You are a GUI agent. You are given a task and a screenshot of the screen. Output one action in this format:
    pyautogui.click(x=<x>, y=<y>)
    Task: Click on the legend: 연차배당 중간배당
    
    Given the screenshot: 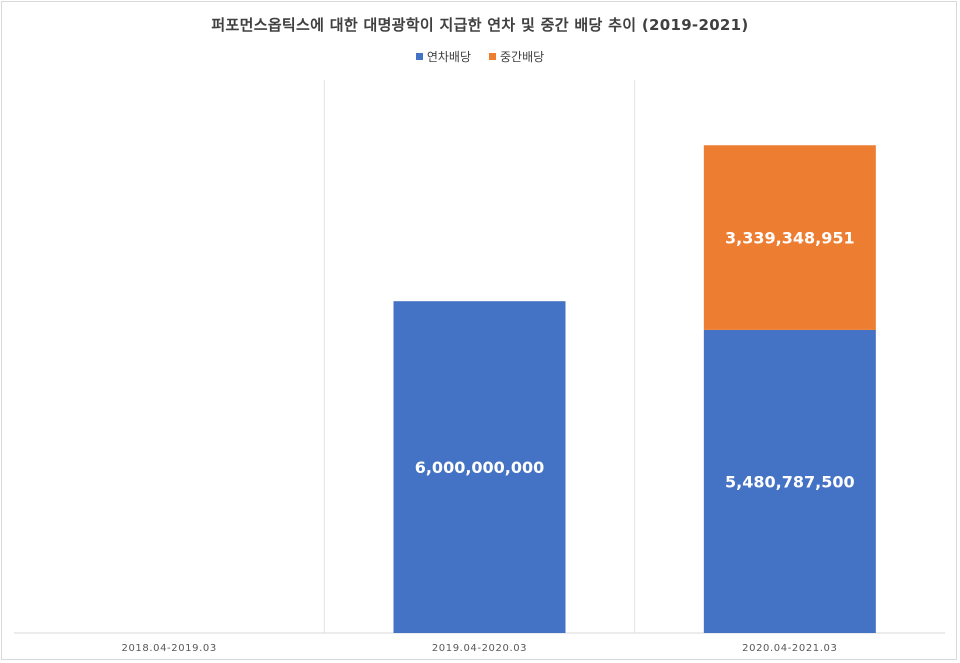 What is the action you would take?
    pyautogui.click(x=480, y=56)
    